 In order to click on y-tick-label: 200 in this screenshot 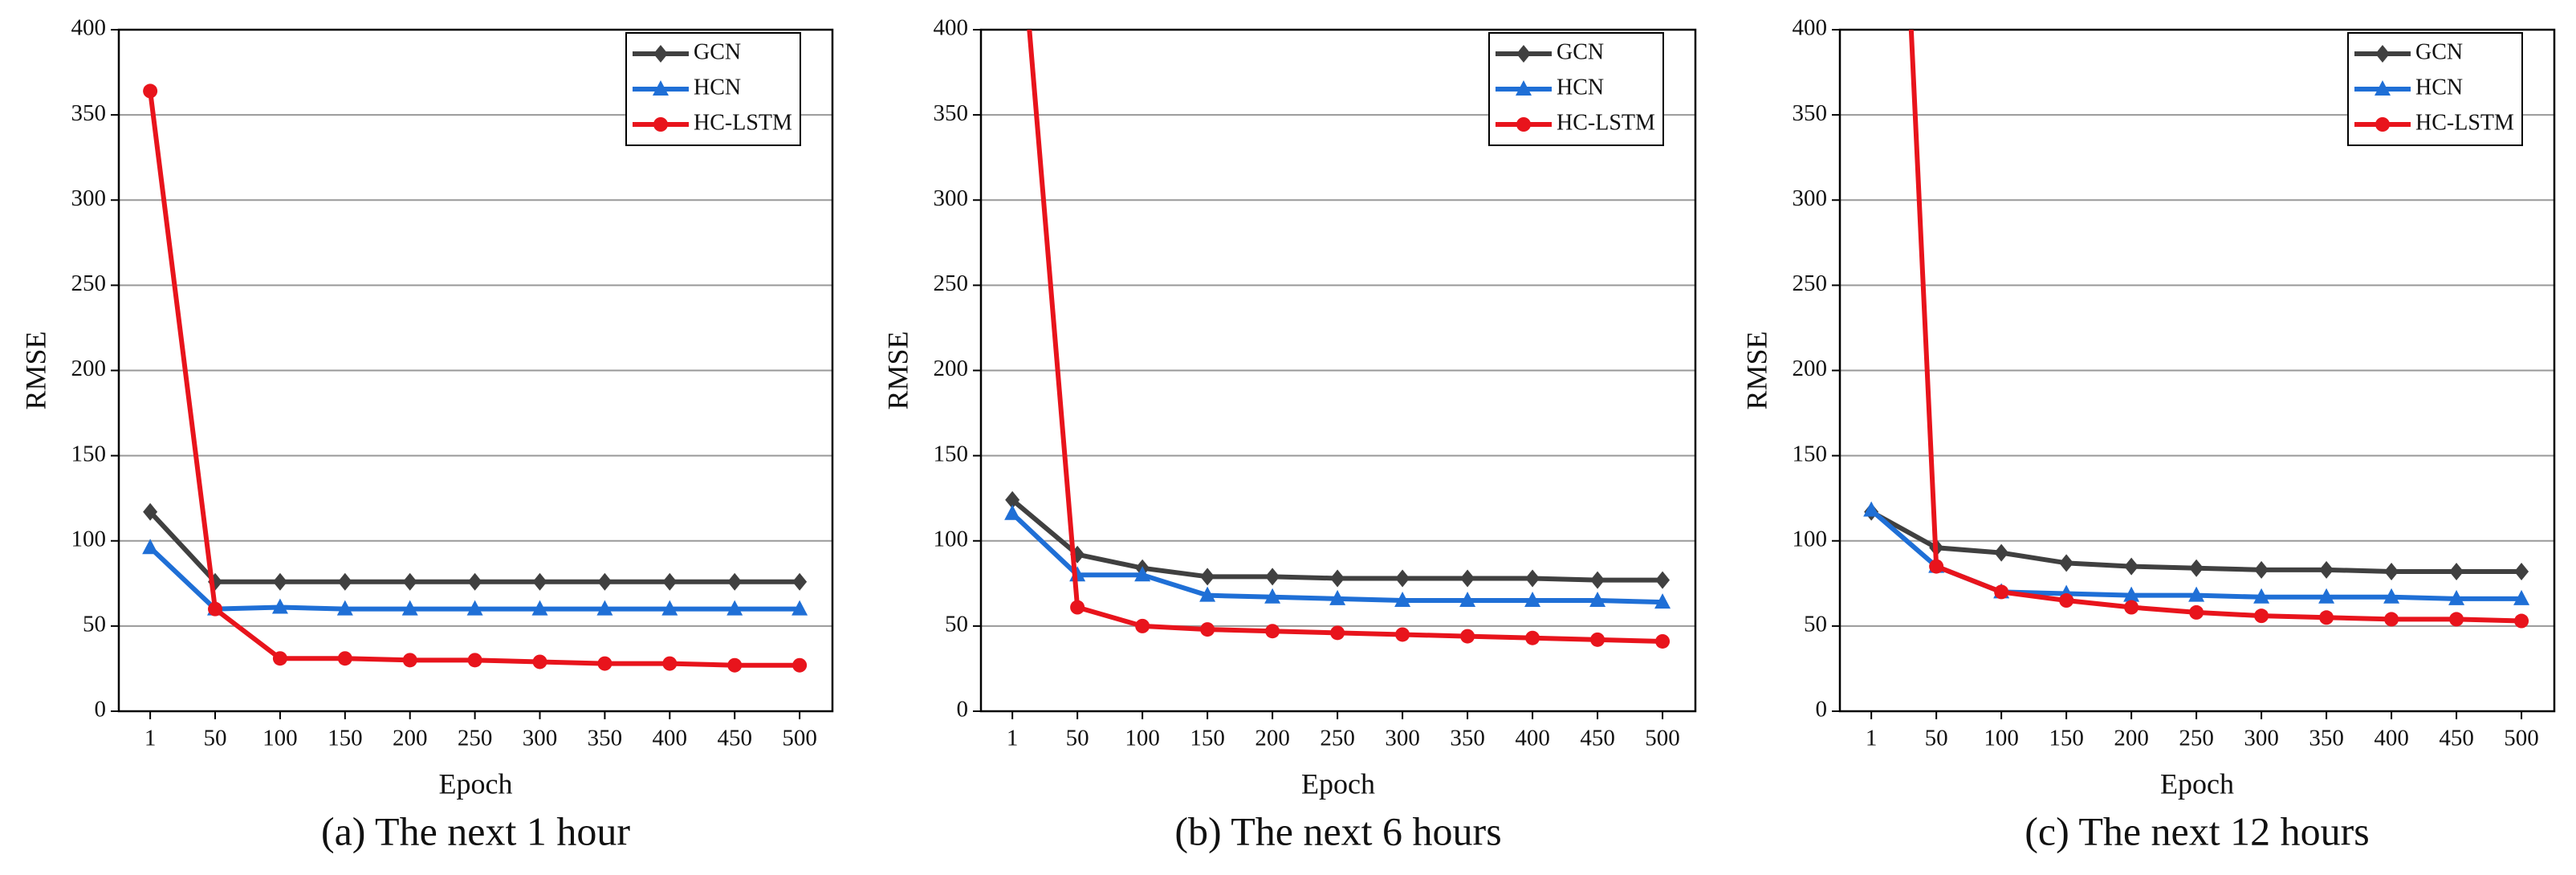, I will do `click(1811, 368)`.